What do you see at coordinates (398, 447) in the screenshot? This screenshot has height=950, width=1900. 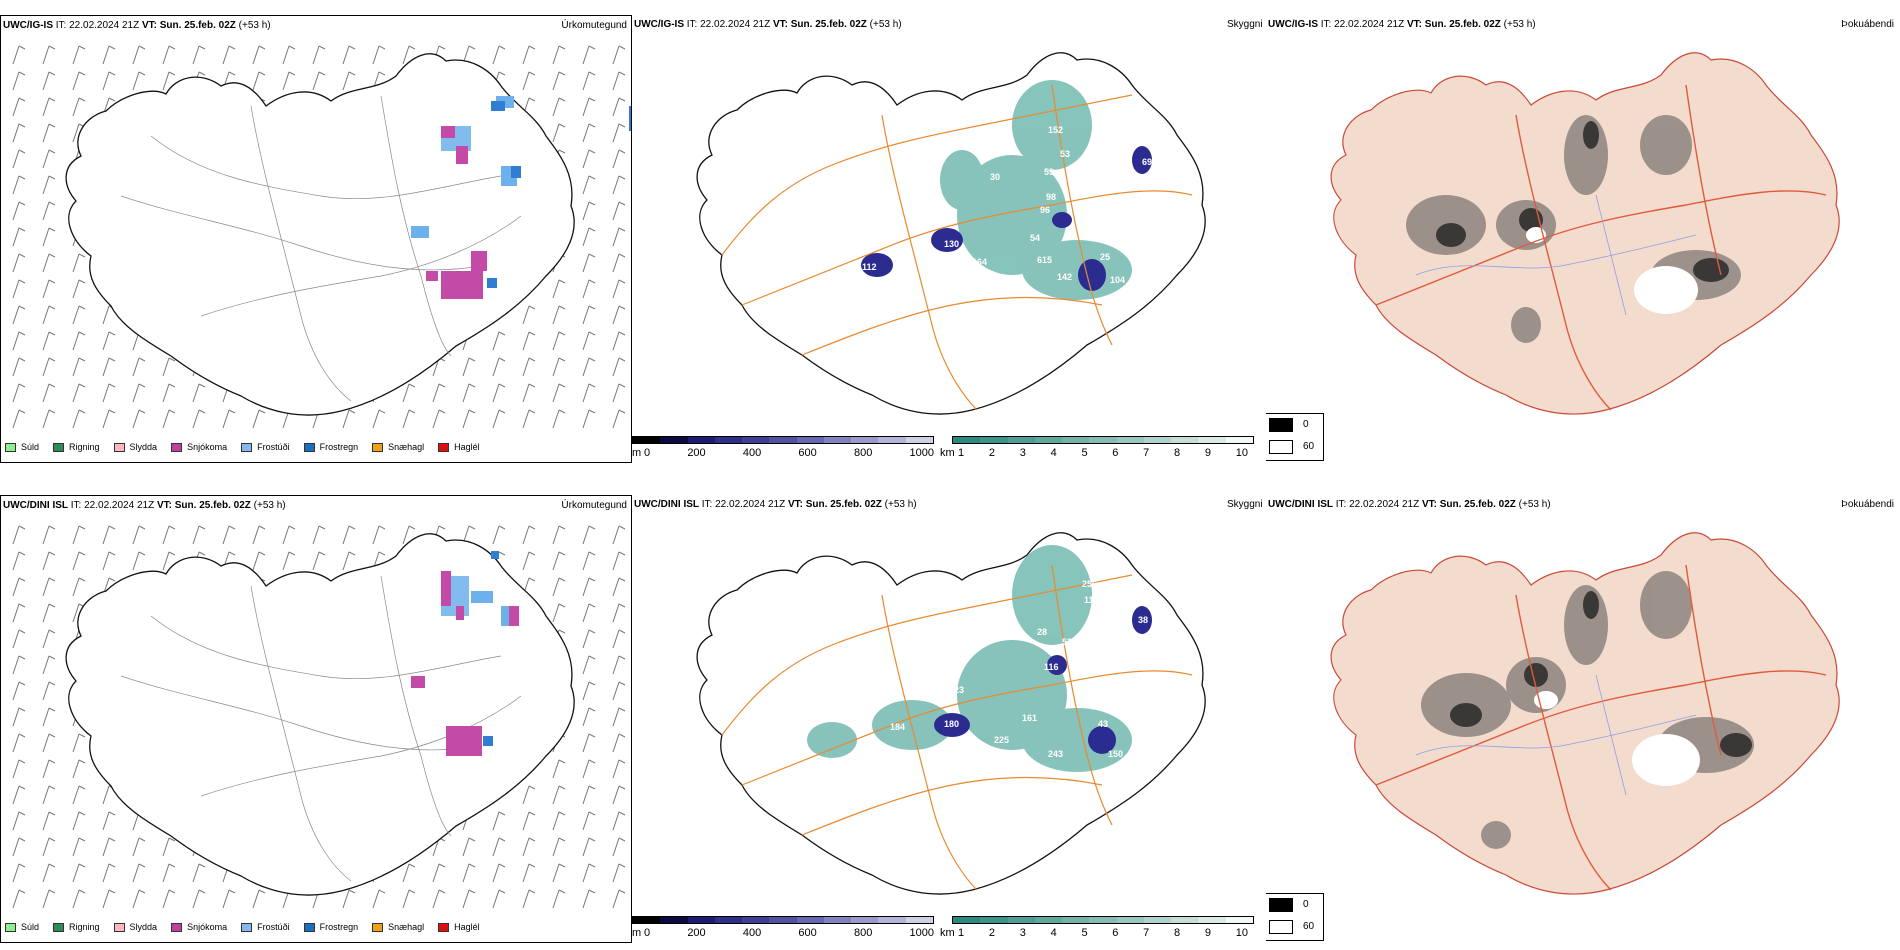 I see `legend-item: Snæhagl` at bounding box center [398, 447].